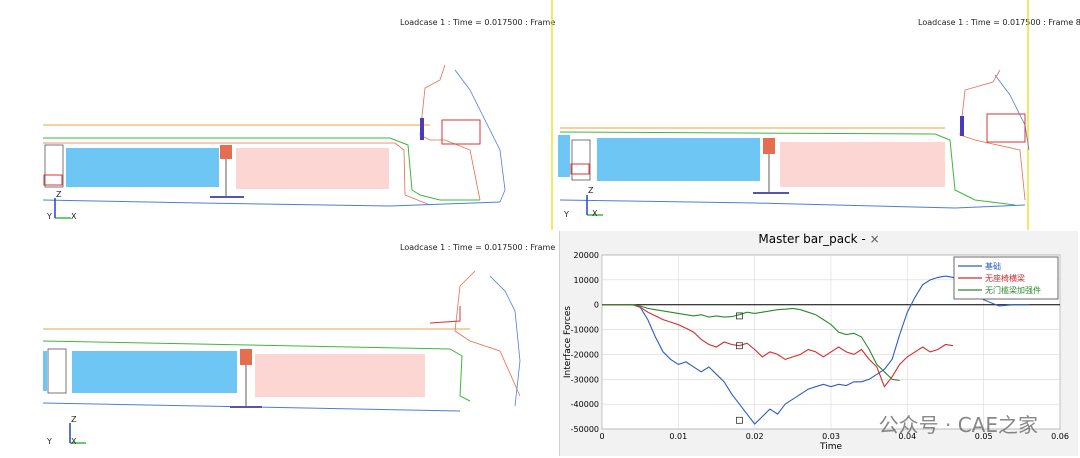 This screenshot has height=458, width=1080. Describe the element at coordinates (585, 379) in the screenshot. I see `y-tick-label: -30000` at that location.